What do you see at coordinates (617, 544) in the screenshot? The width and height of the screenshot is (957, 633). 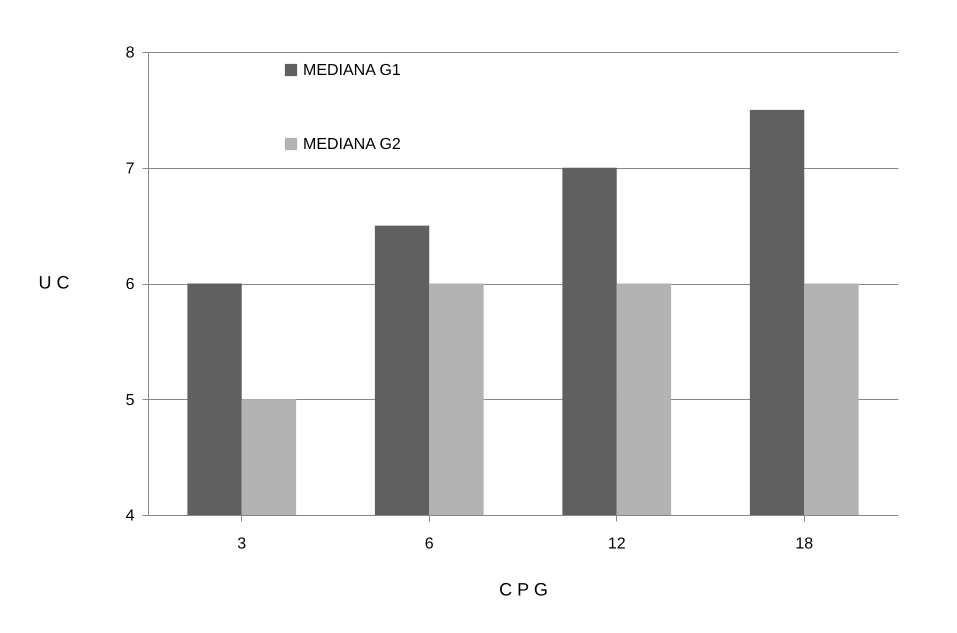 I see `x-tick-label: 12` at bounding box center [617, 544].